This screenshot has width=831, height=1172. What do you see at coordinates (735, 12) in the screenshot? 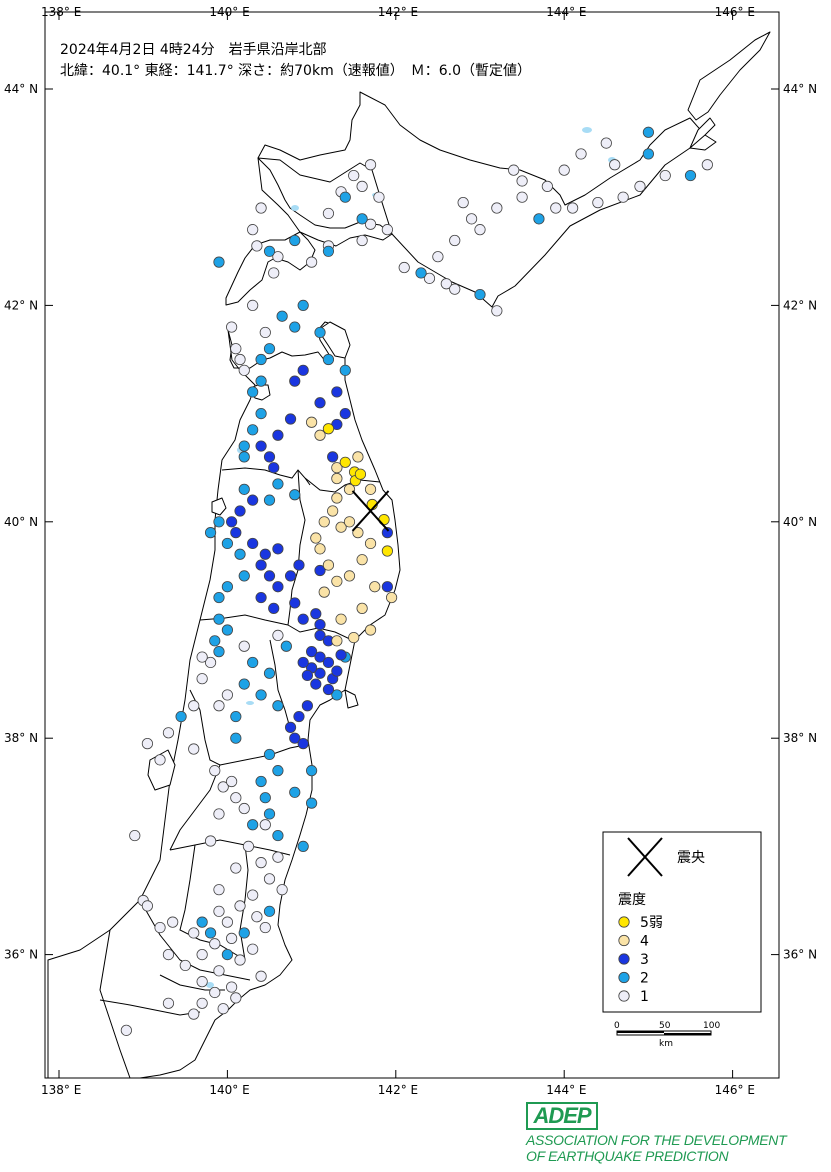
I see `lon-label-top: 146° E` at bounding box center [735, 12].